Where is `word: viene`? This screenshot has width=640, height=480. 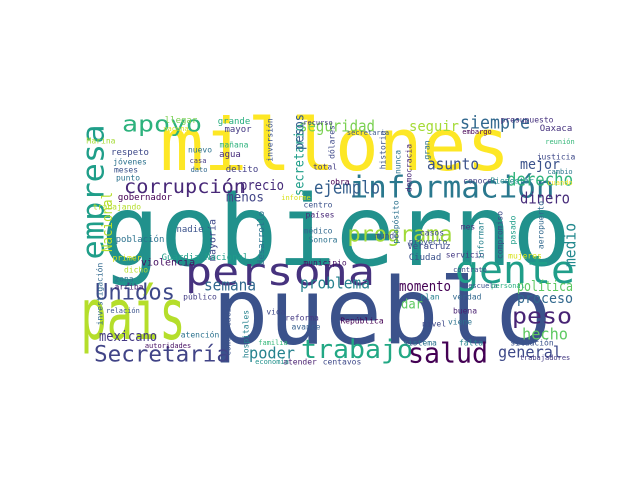
word: viene is located at coordinates (460, 322).